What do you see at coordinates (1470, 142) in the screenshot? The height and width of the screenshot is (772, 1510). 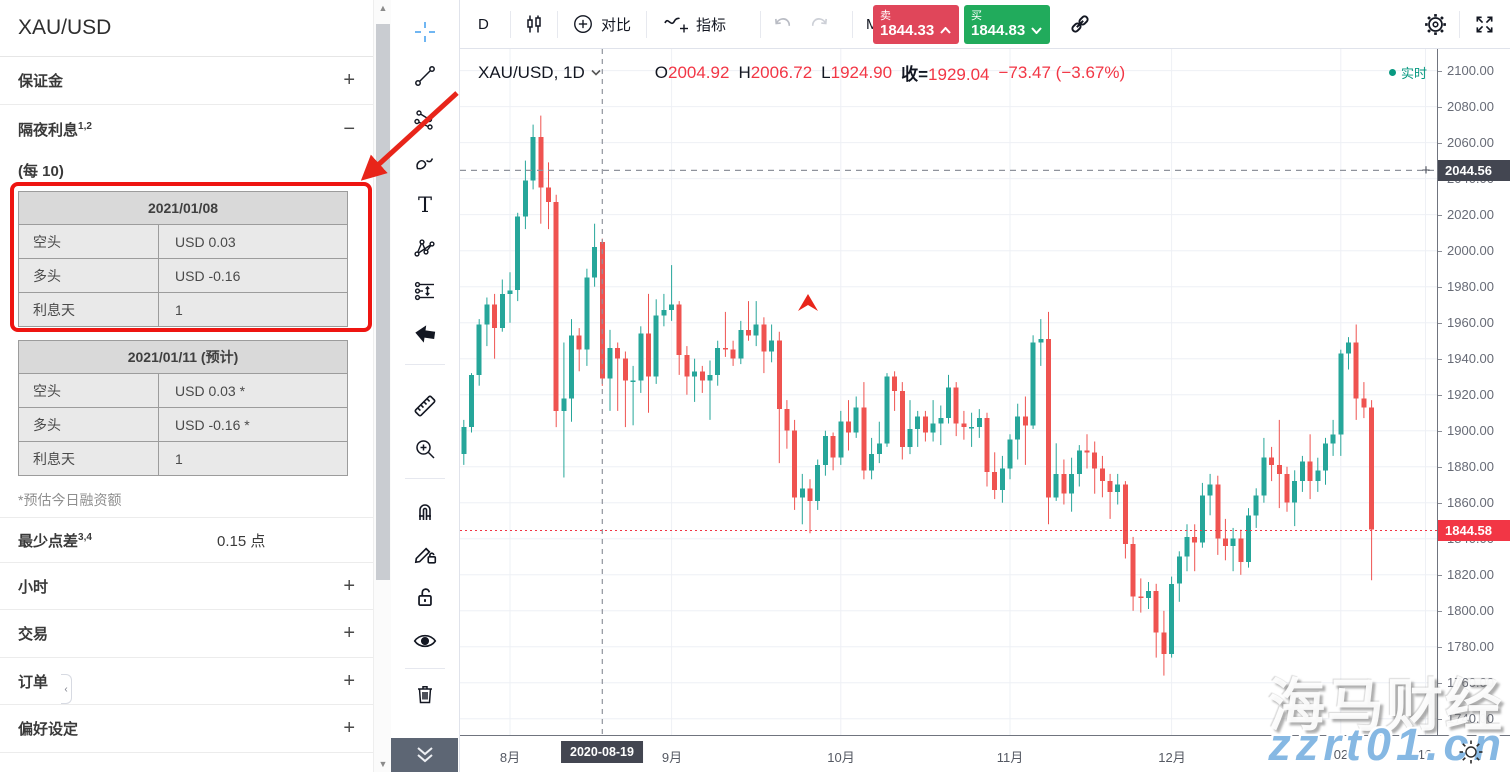 I see `price-tick-label: 2060.00` at bounding box center [1470, 142].